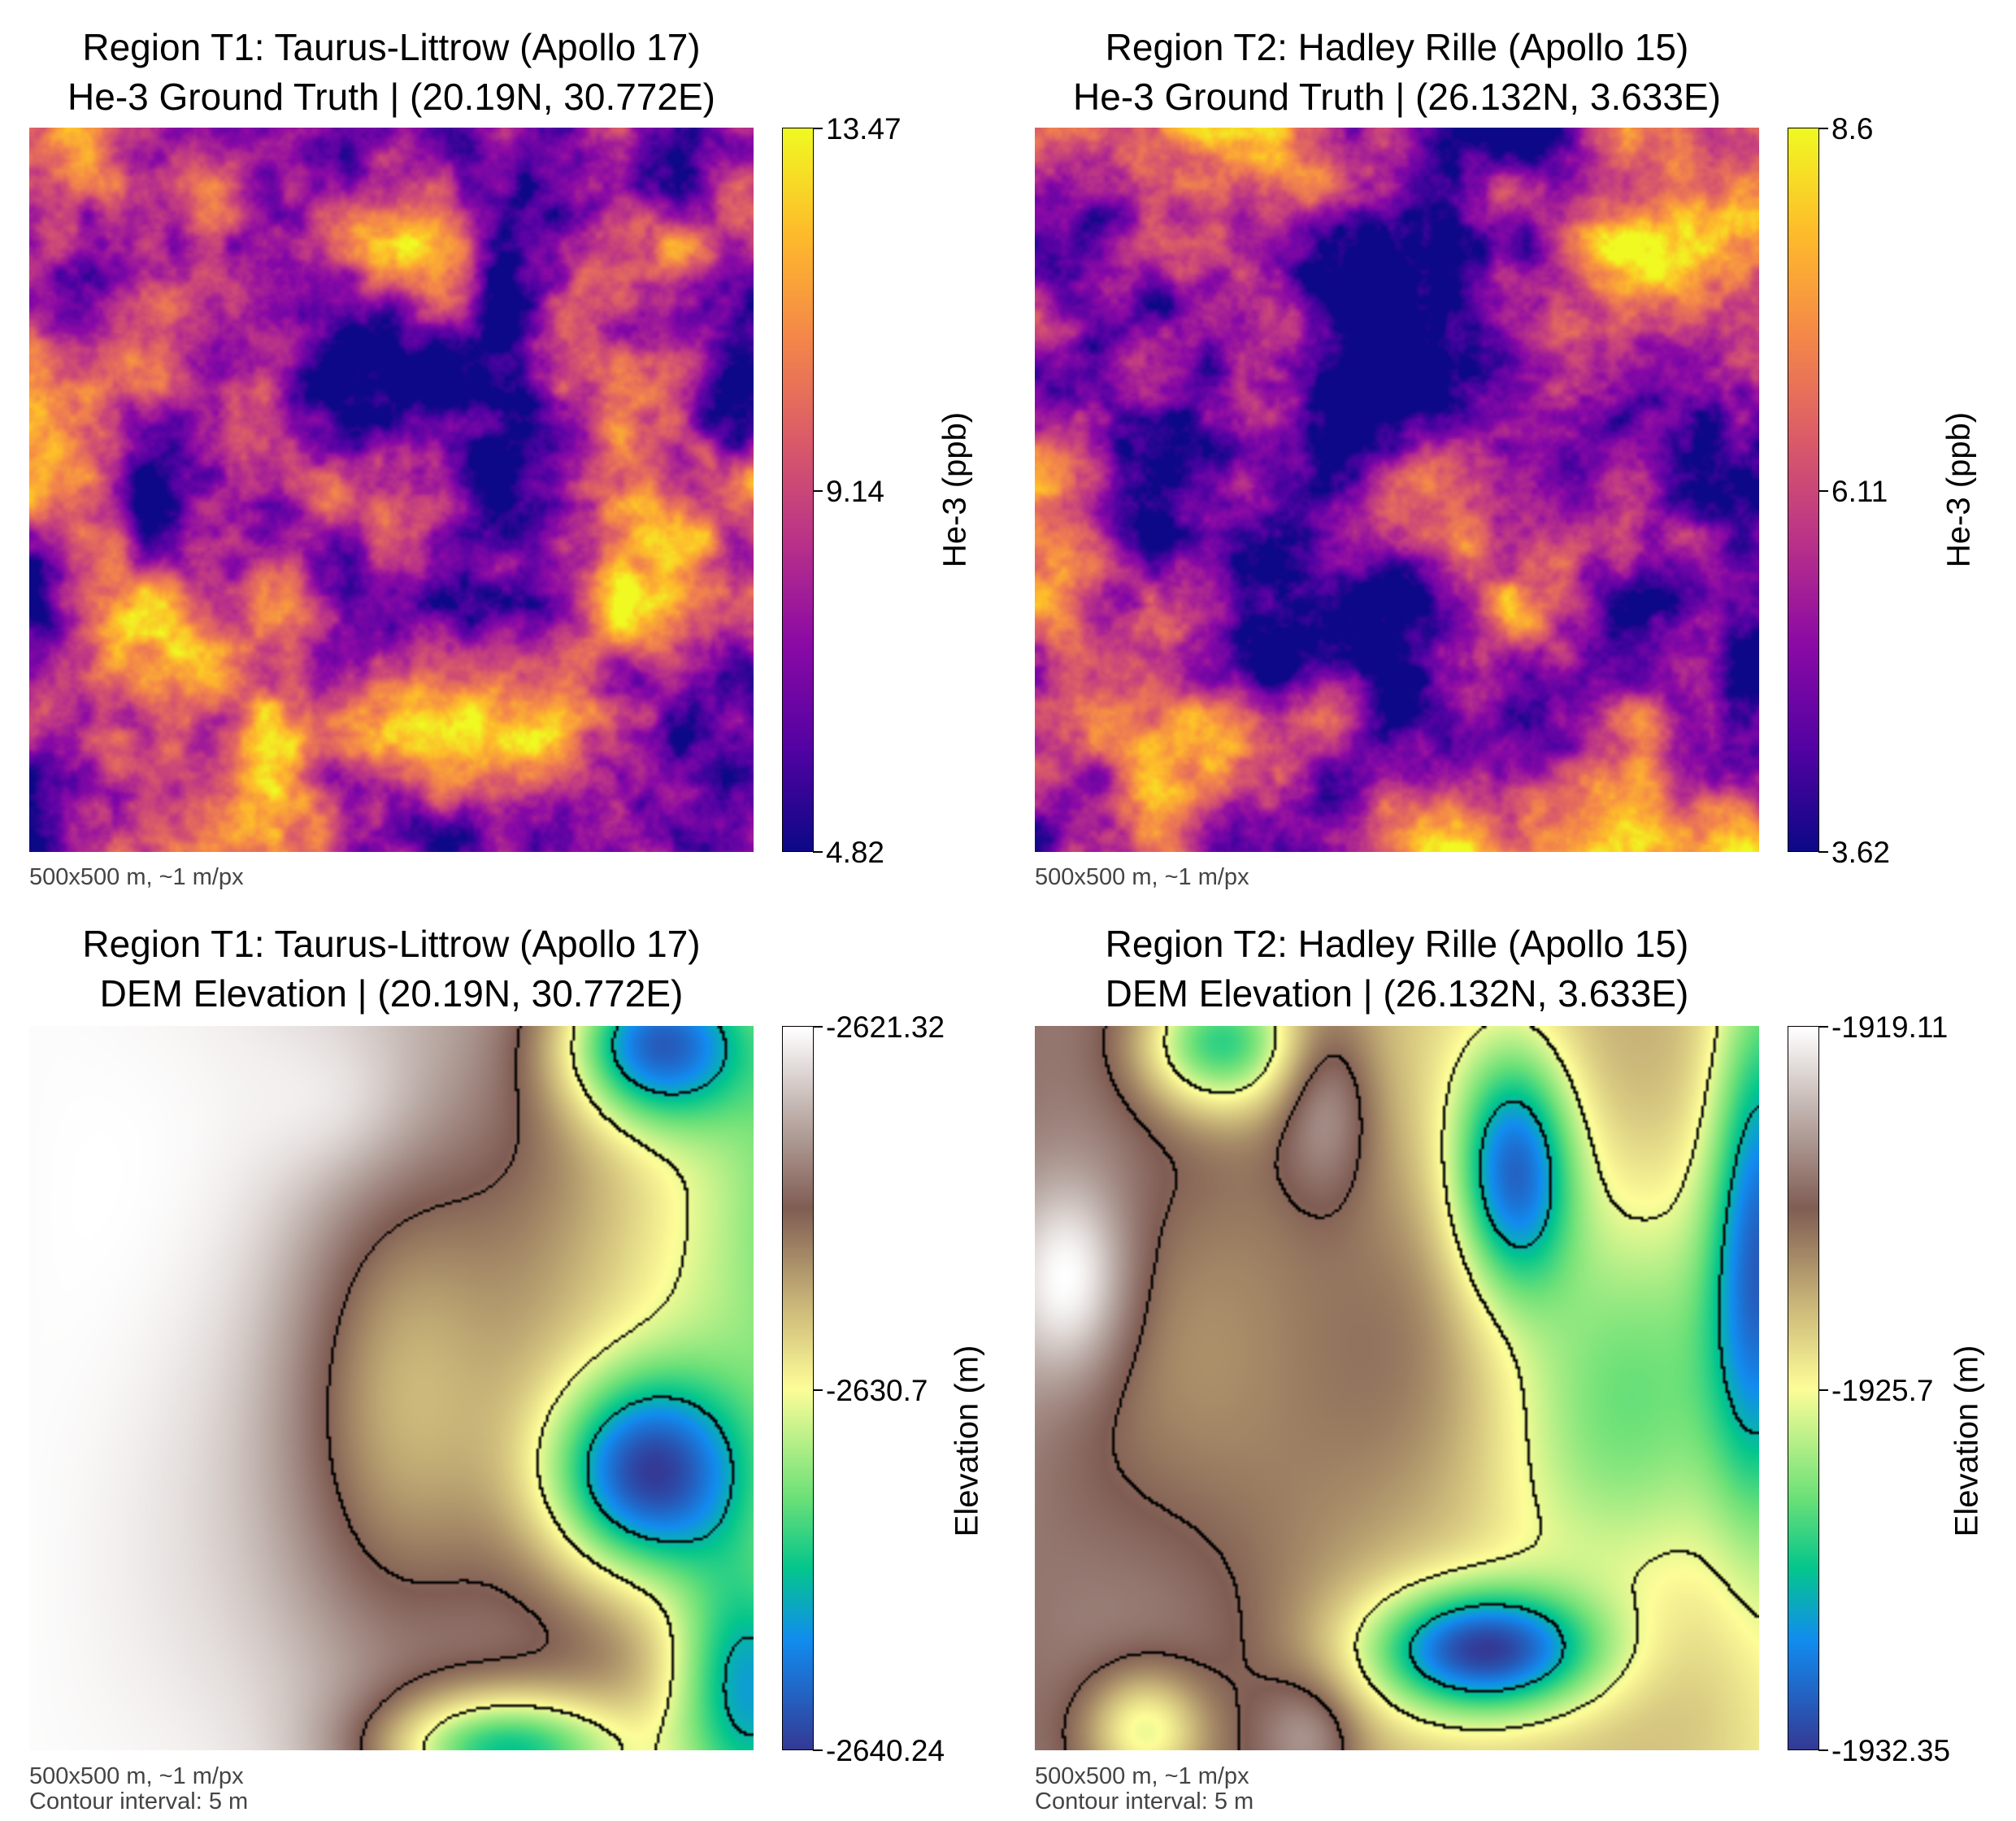  I want to click on colorbar-tick-label: -1925.7, so click(1882, 1390).